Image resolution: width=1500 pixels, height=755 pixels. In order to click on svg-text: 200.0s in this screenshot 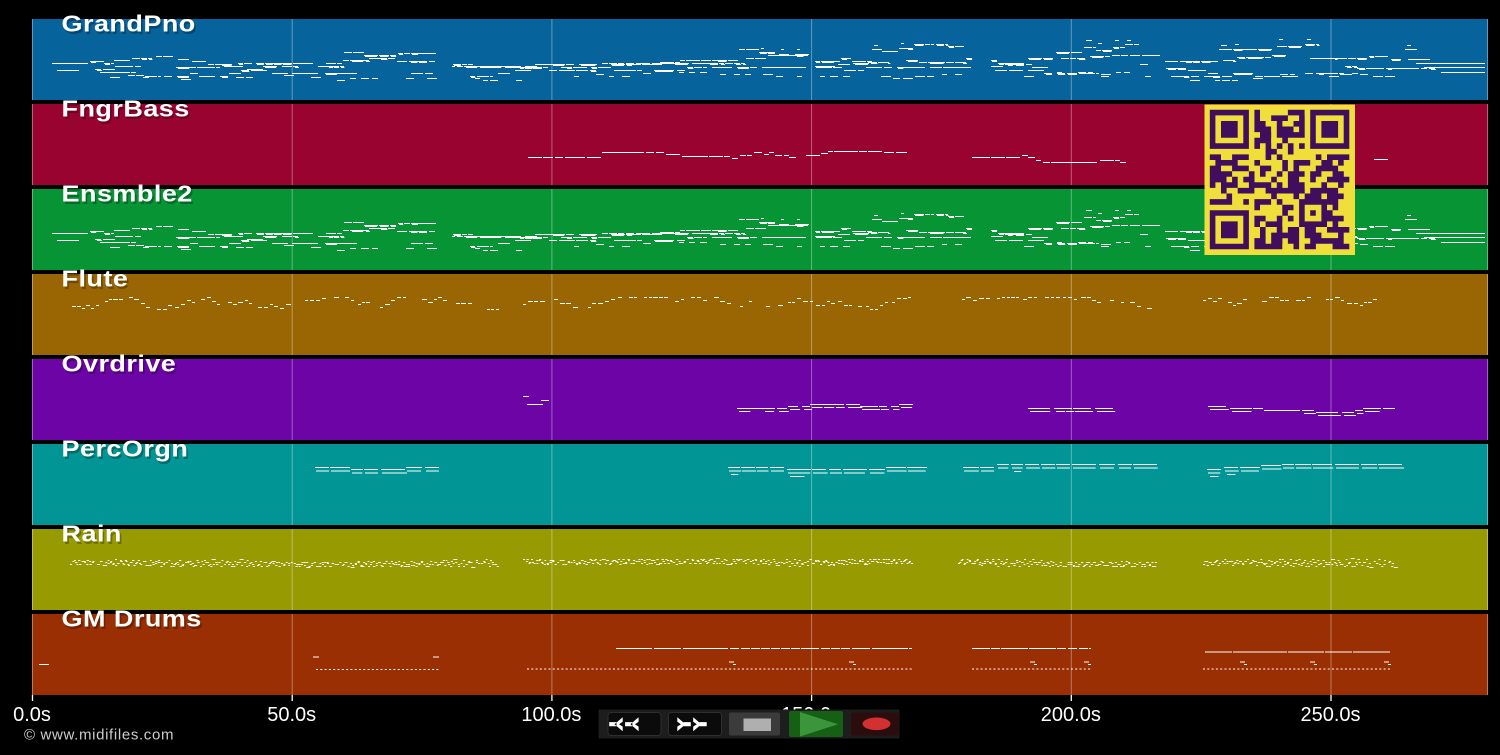, I will do `click(1071, 715)`.